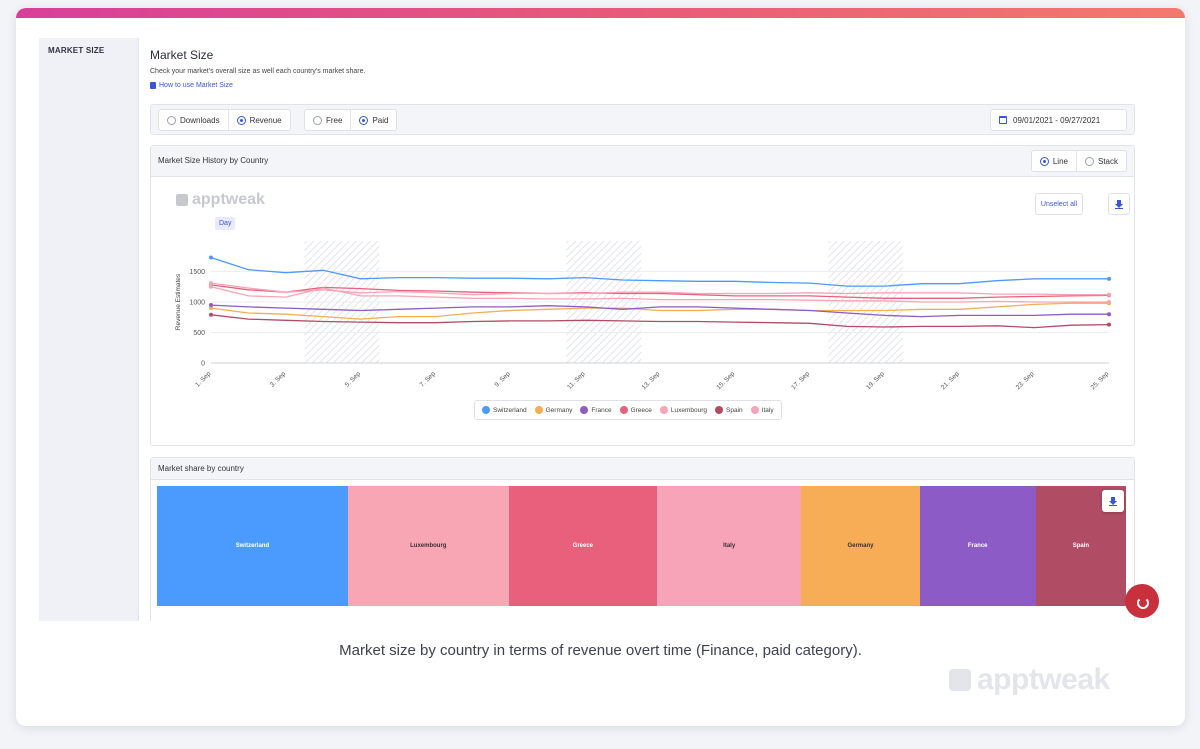  I want to click on treemap-tile-label: Luxembourg, so click(428, 546).